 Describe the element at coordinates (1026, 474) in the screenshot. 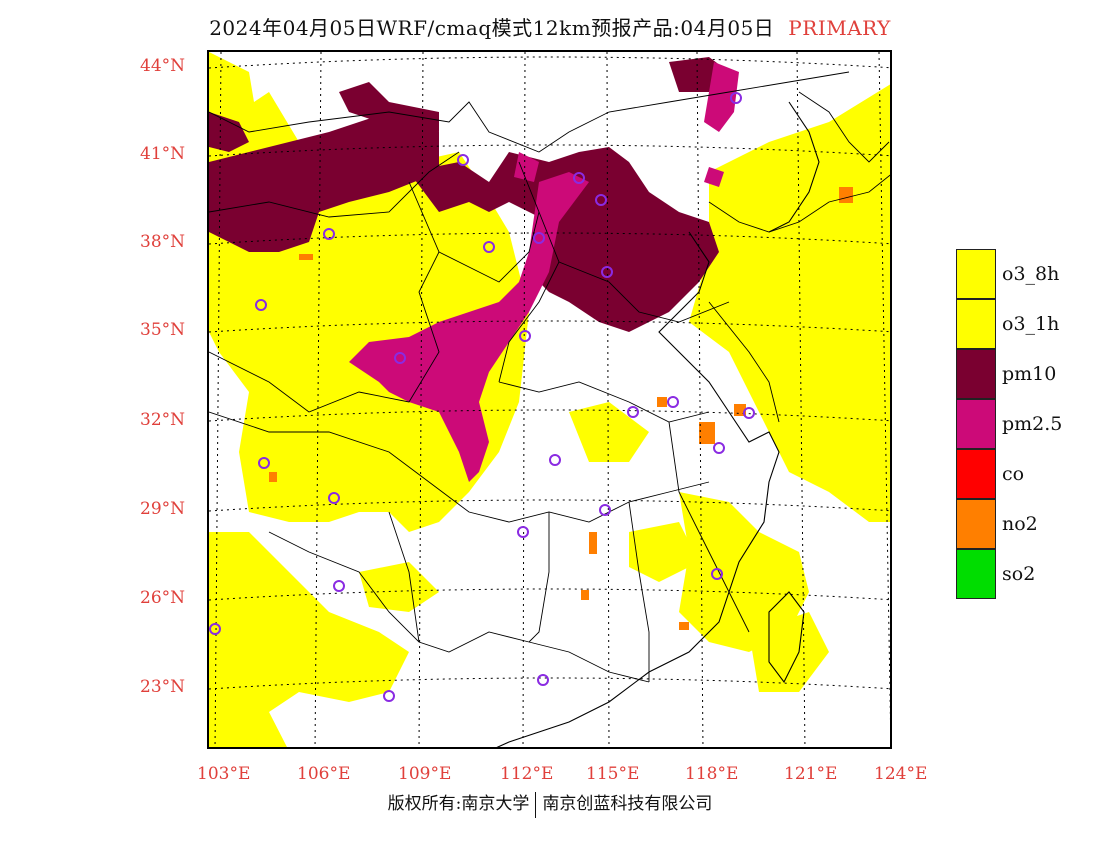

I see `legend-item-co: co` at that location.